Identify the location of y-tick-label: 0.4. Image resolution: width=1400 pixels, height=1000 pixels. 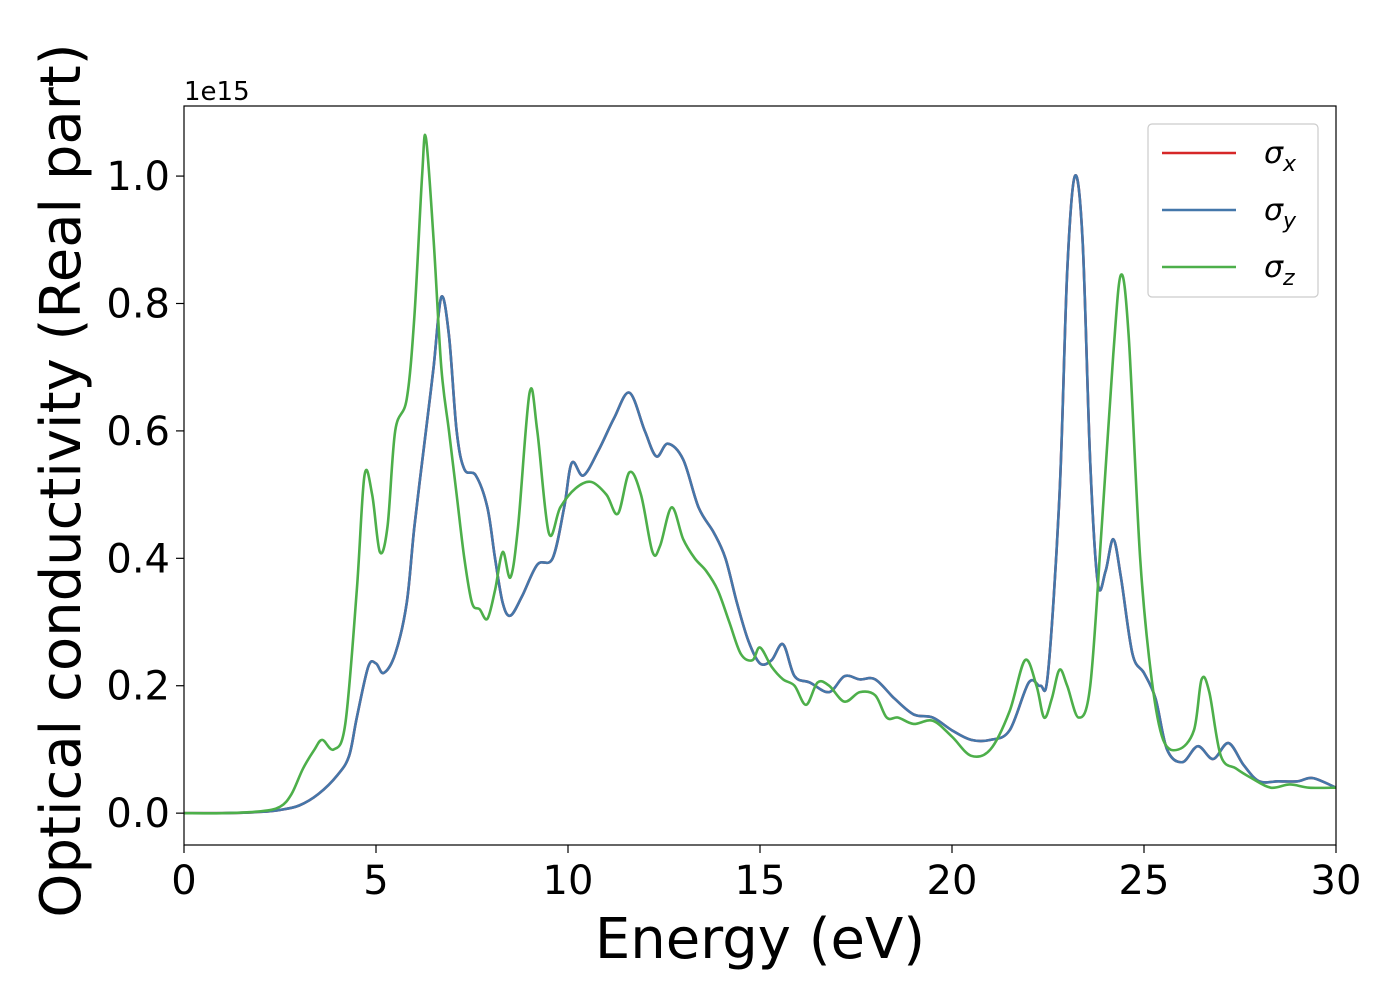
(138, 559).